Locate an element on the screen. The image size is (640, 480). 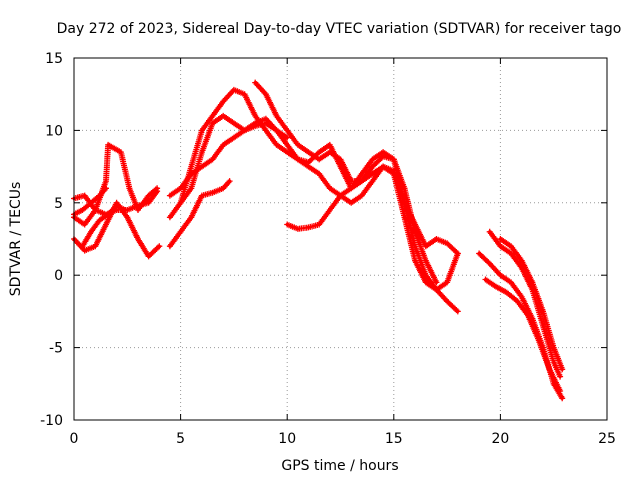
x-tick-label: 15 is located at coordinates (394, 439).